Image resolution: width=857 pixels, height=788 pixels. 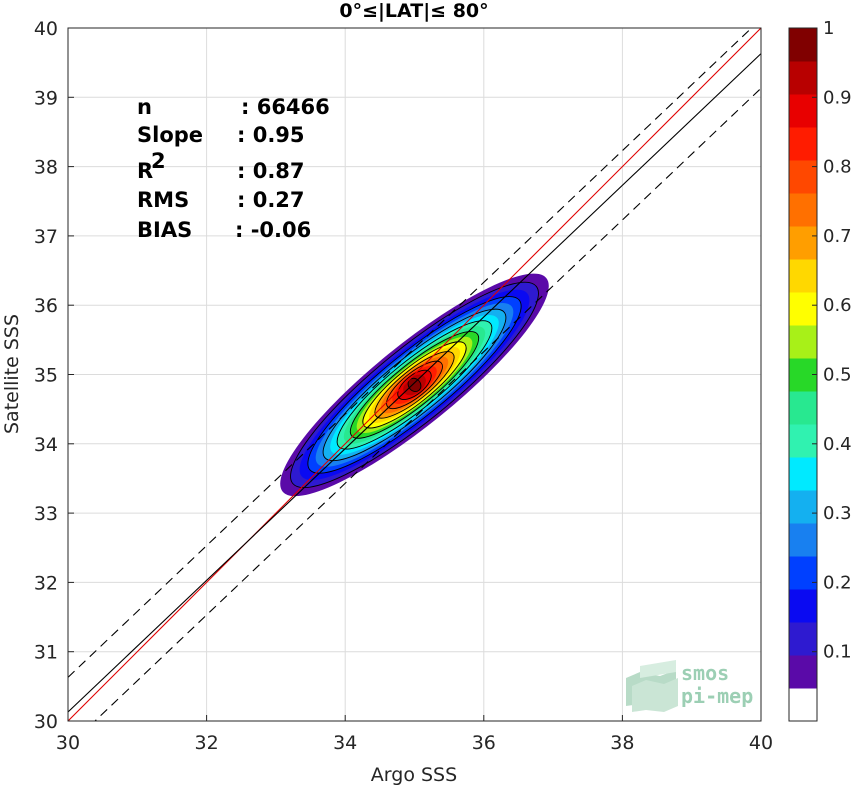 What do you see at coordinates (273, 230) in the screenshot?
I see `stat-value: : -0.06` at bounding box center [273, 230].